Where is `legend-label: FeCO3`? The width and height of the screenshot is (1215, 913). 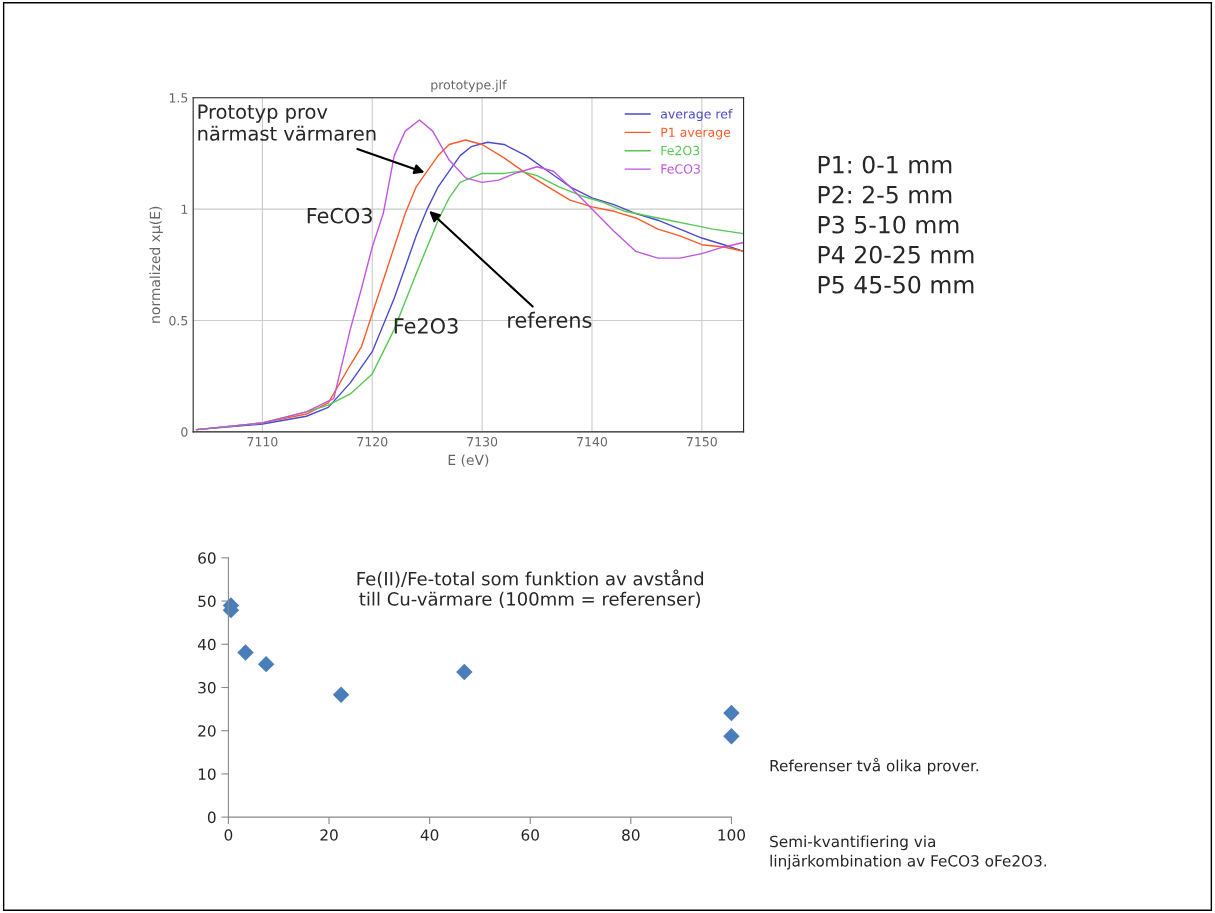 legend-label: FeCO3 is located at coordinates (680, 169).